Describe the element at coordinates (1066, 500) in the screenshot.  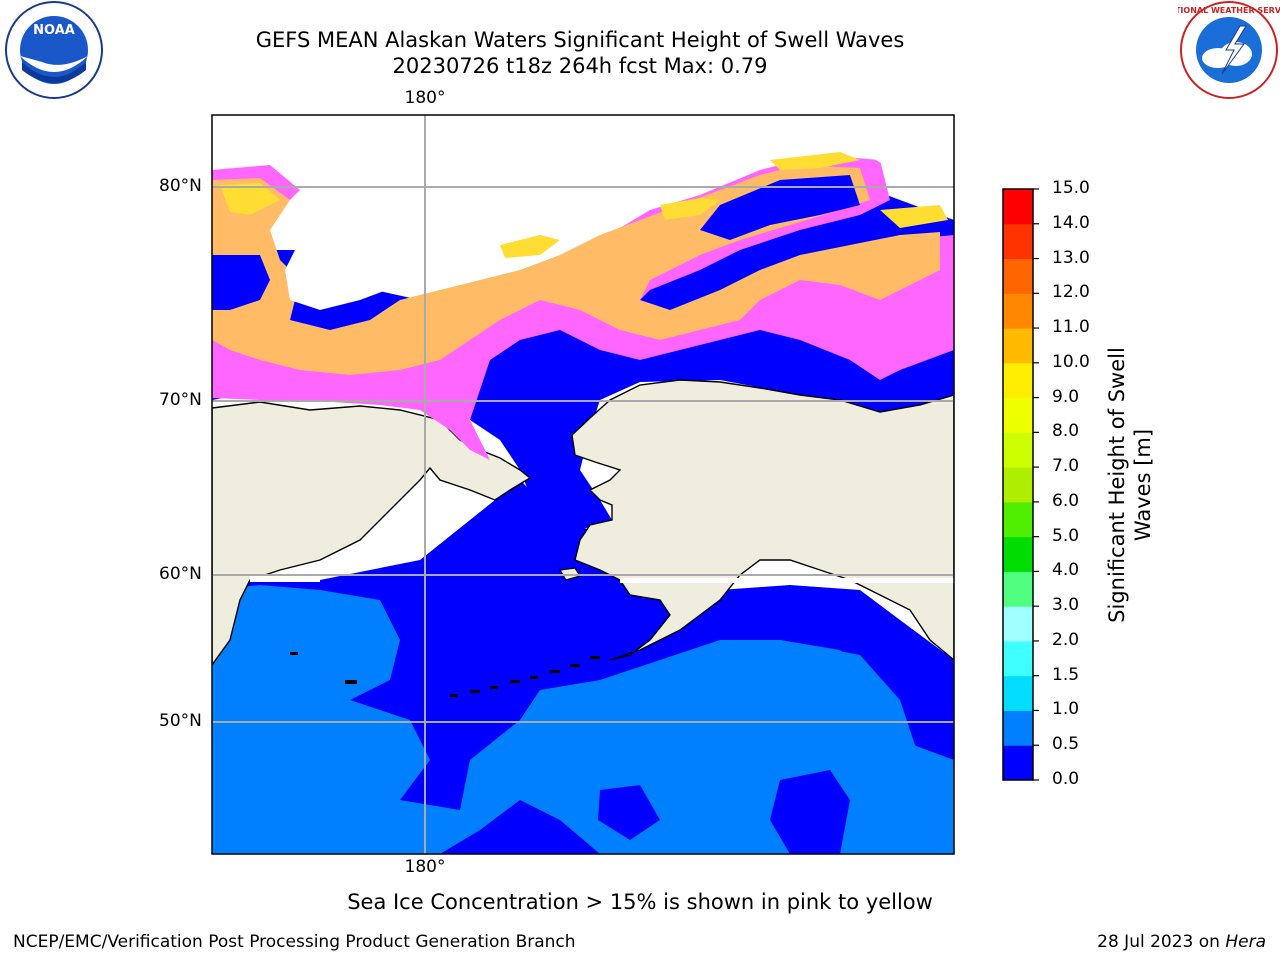
I see `colorbar-tick-label: 6.0` at that location.